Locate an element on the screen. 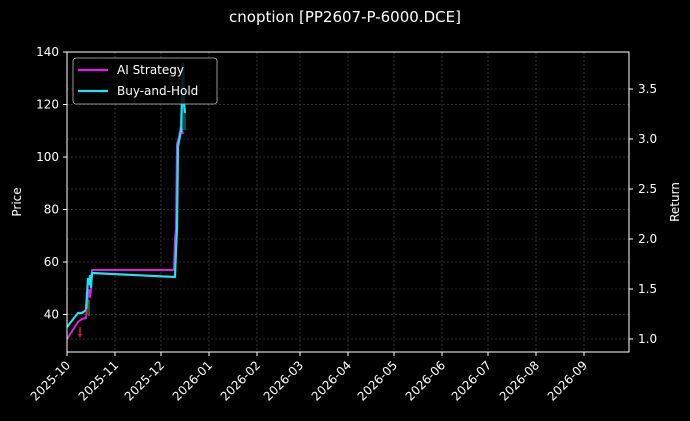 Image resolution: width=690 pixels, height=421 pixels. sell-marker-arrow is located at coordinates (80, 336).